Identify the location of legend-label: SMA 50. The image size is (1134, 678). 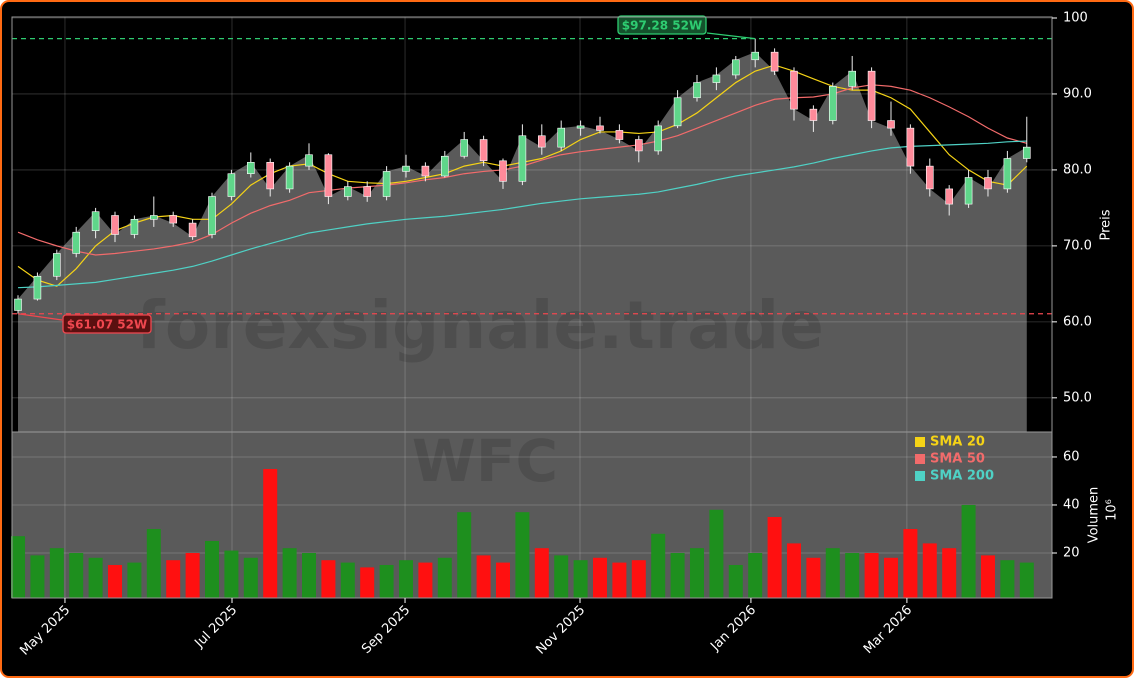
(957, 459).